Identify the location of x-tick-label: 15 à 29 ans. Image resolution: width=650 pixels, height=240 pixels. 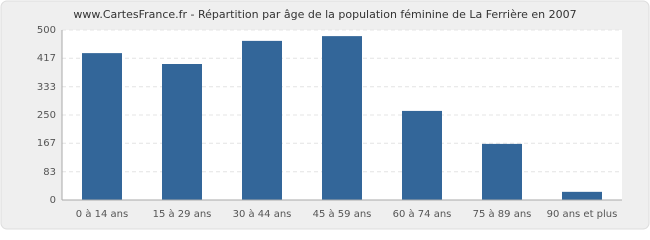
(182, 214).